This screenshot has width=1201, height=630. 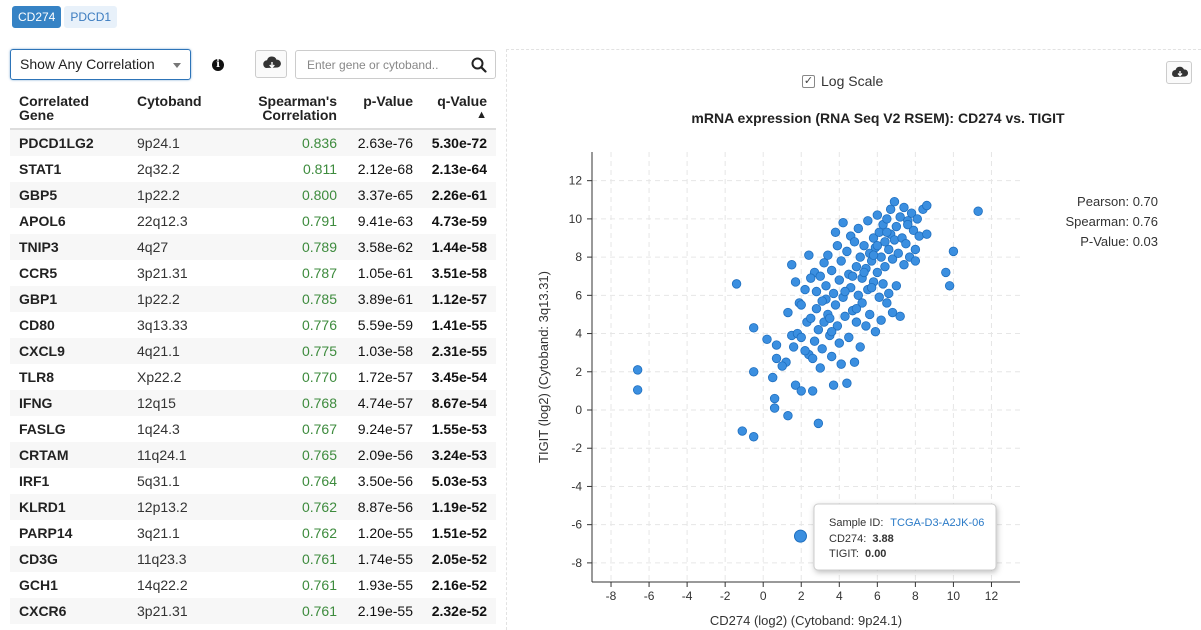 What do you see at coordinates (384, 111) in the screenshot?
I see `col-header-pvalue: p-Value` at bounding box center [384, 111].